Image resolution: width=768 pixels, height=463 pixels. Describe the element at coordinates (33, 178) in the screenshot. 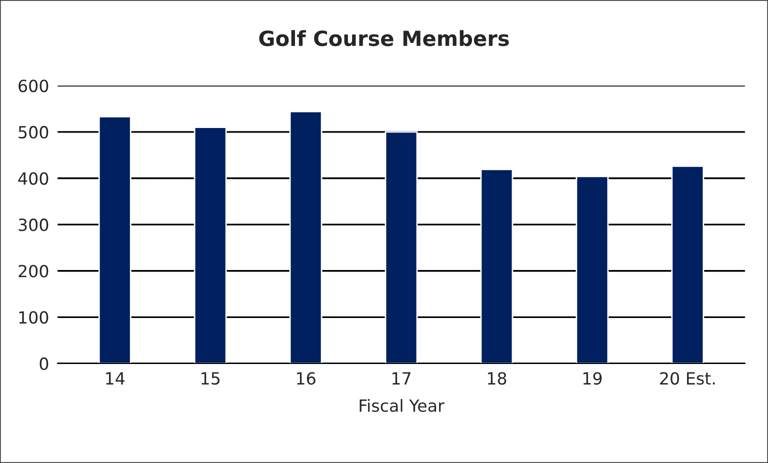

I see `y-tick-label: 400` at that location.